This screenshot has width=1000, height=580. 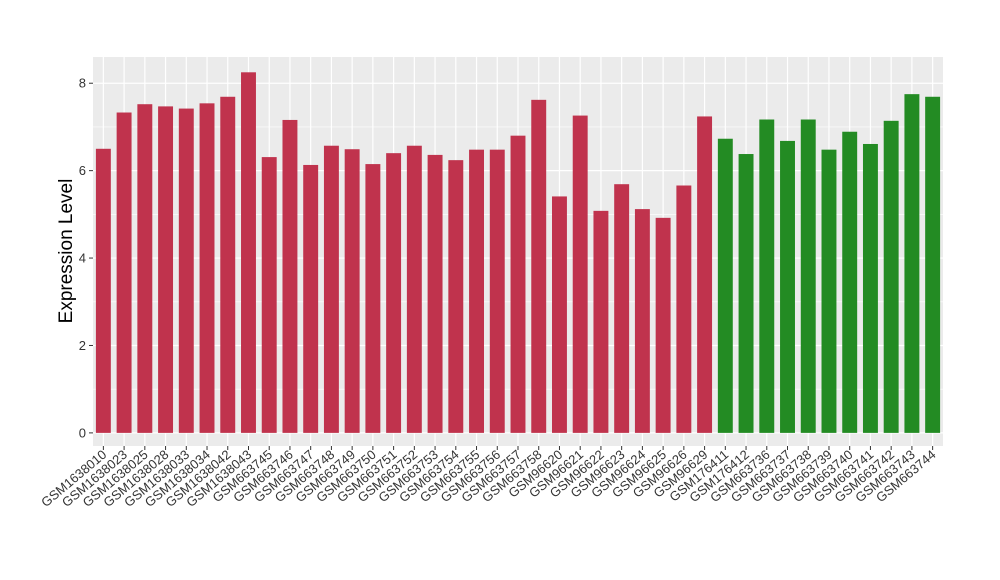 What do you see at coordinates (82, 345) in the screenshot?
I see `y-tick-label: 2` at bounding box center [82, 345].